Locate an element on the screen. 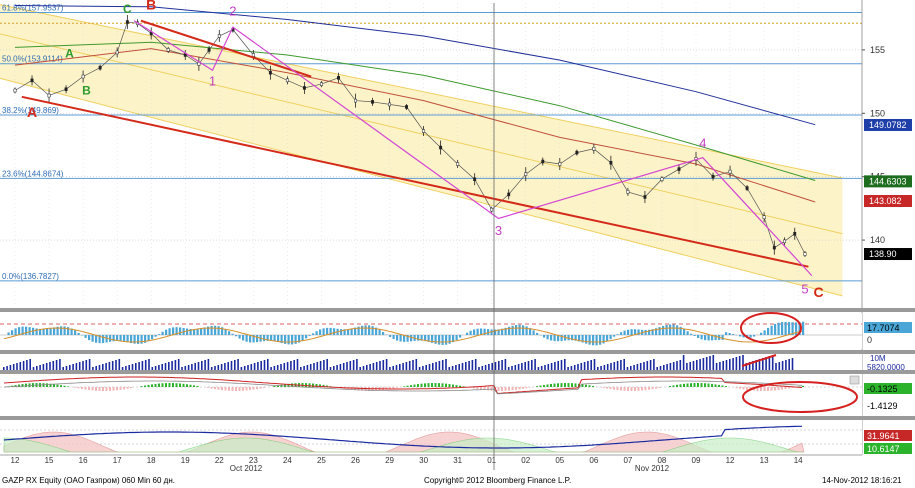 Image resolution: width=915 pixels, height=488 pixels. volume-tag-label: 10M is located at coordinates (878, 358).